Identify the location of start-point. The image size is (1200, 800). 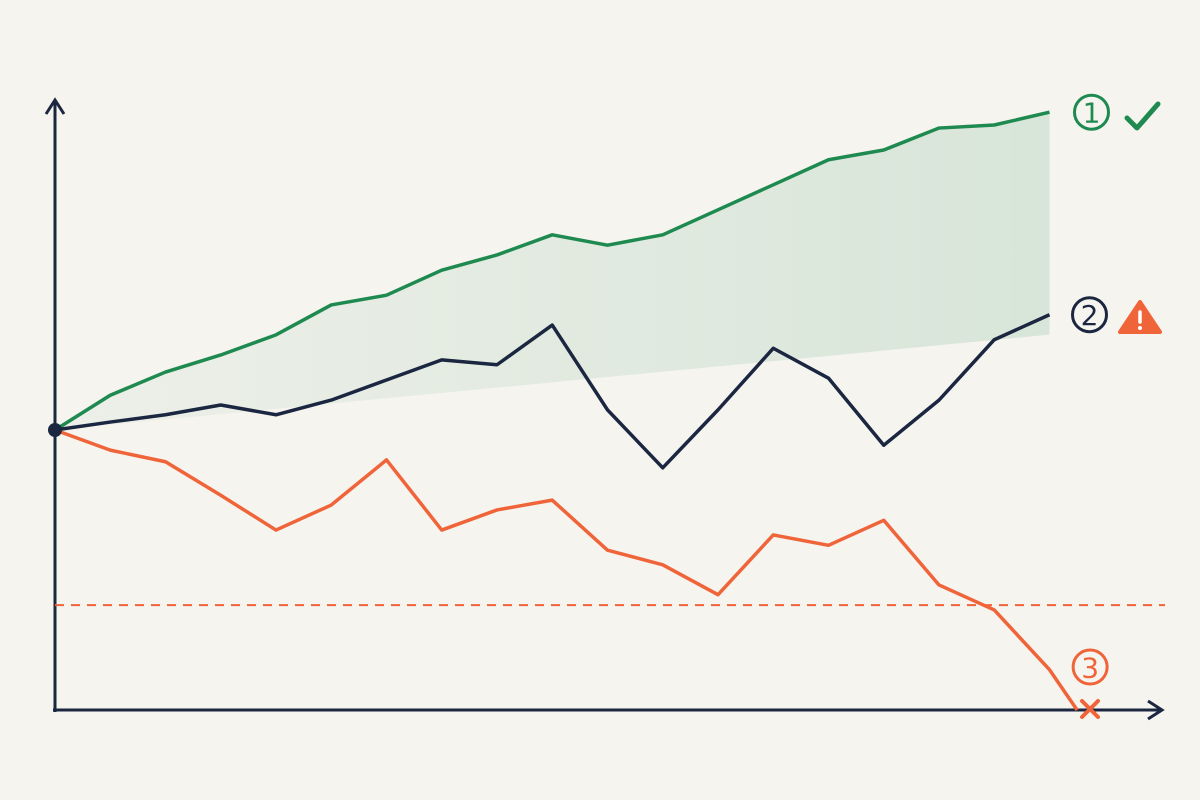
(55, 430).